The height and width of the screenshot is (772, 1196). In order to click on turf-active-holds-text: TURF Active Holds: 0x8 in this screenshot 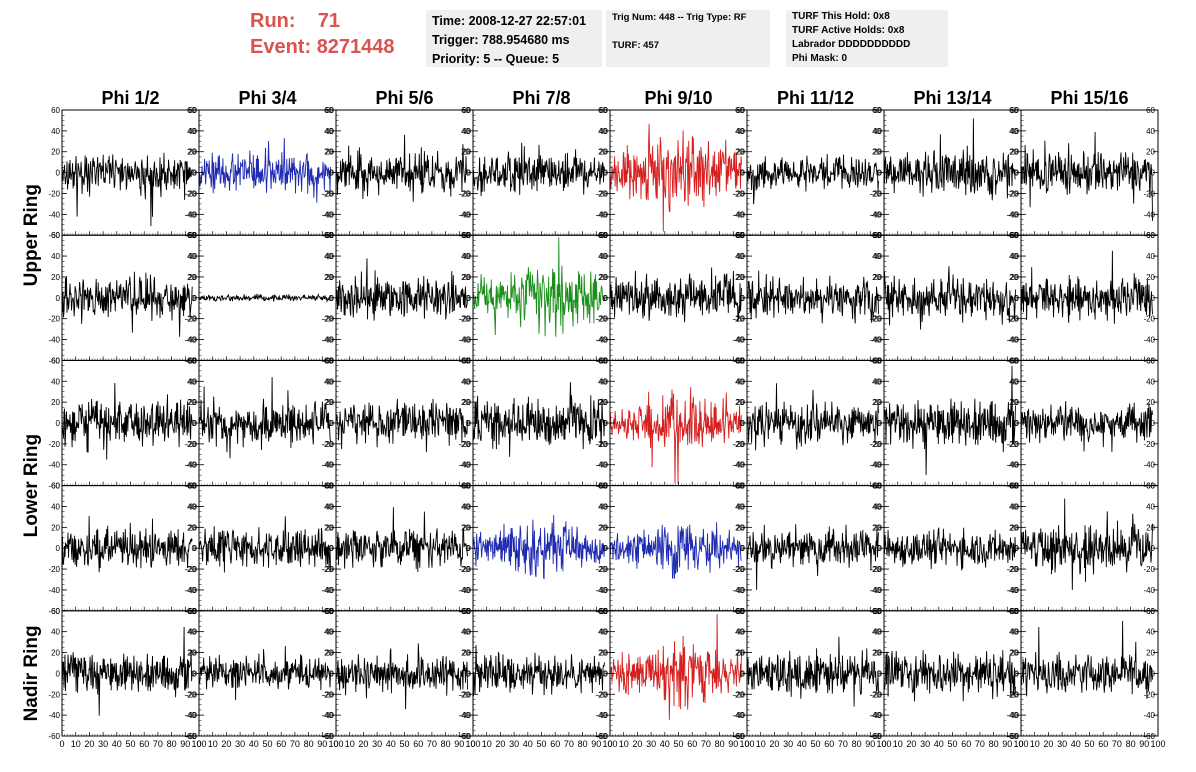, I will do `click(848, 30)`.